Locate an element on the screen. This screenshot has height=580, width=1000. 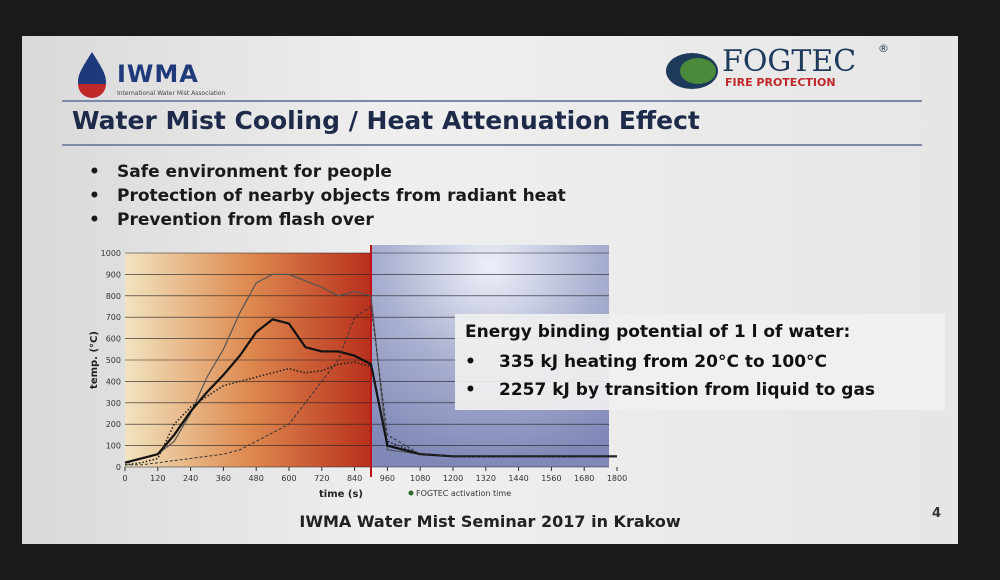
x-tick-label: 960 is located at coordinates (387, 478).